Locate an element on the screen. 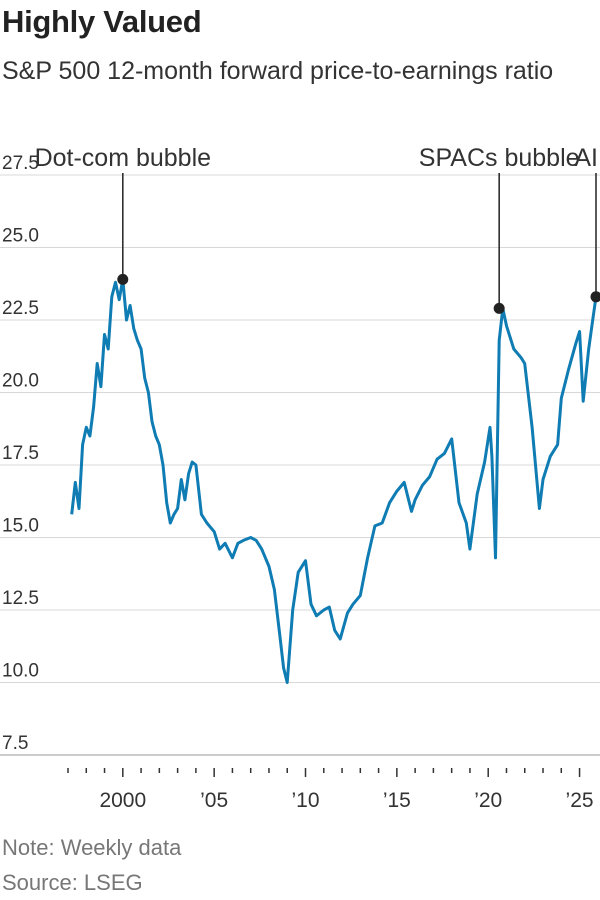  y-tick-label: 17.5 is located at coordinates (20, 453).